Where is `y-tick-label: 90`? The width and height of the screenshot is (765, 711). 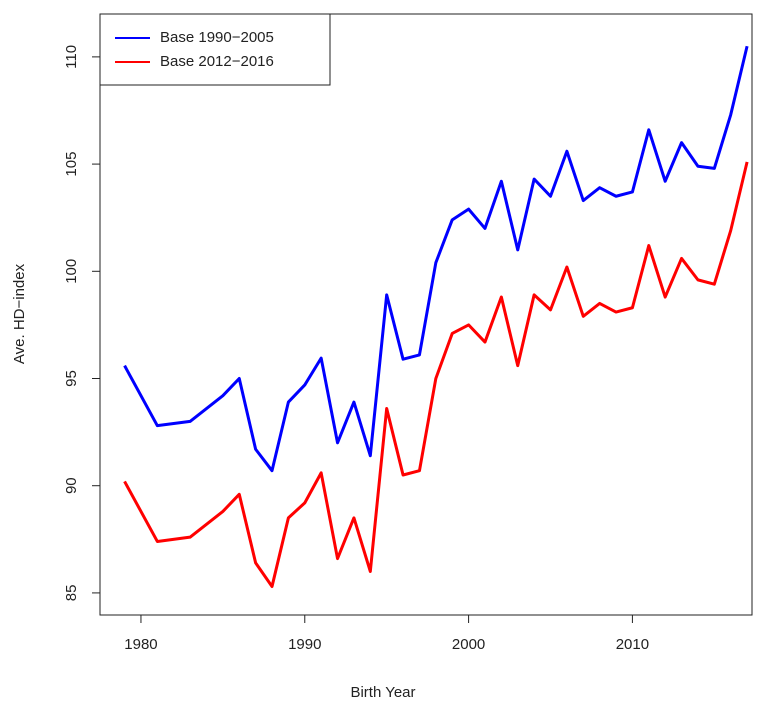
y-tick-label: 90 is located at coordinates (71, 485).